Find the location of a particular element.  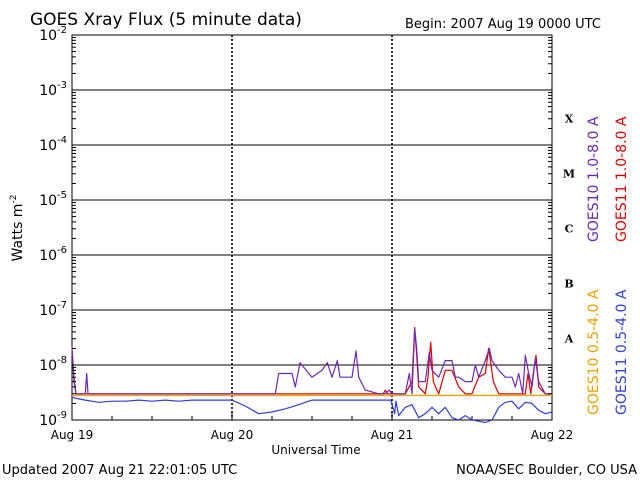

x-axis-label: Universal Time is located at coordinates (315, 450).